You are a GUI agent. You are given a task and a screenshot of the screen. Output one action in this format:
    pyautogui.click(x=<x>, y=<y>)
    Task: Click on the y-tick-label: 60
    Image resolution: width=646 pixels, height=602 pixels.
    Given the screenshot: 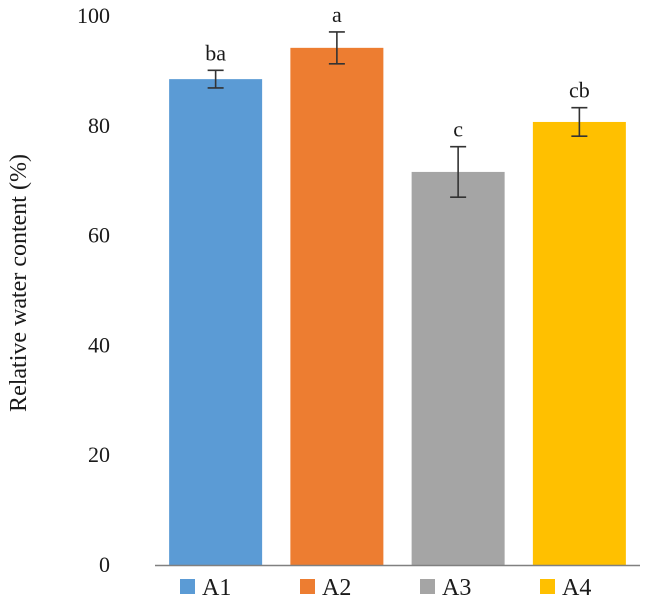 What is the action you would take?
    pyautogui.click(x=99, y=235)
    